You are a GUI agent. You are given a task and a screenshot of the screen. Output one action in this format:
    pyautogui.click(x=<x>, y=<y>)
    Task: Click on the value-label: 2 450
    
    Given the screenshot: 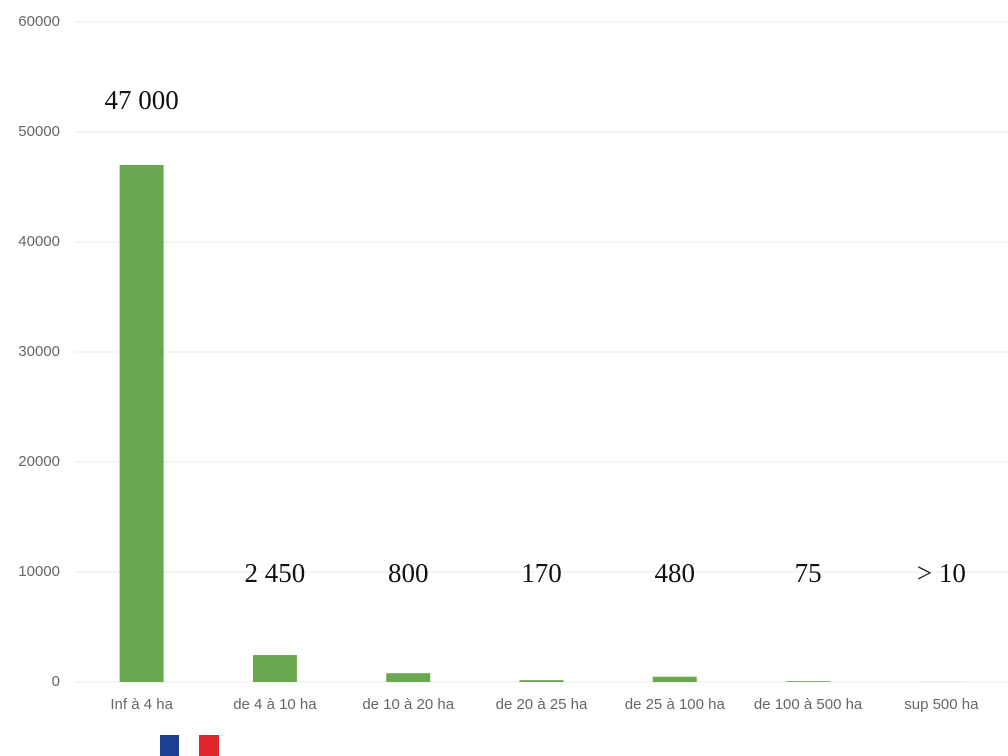 What is the action you would take?
    pyautogui.click(x=275, y=573)
    